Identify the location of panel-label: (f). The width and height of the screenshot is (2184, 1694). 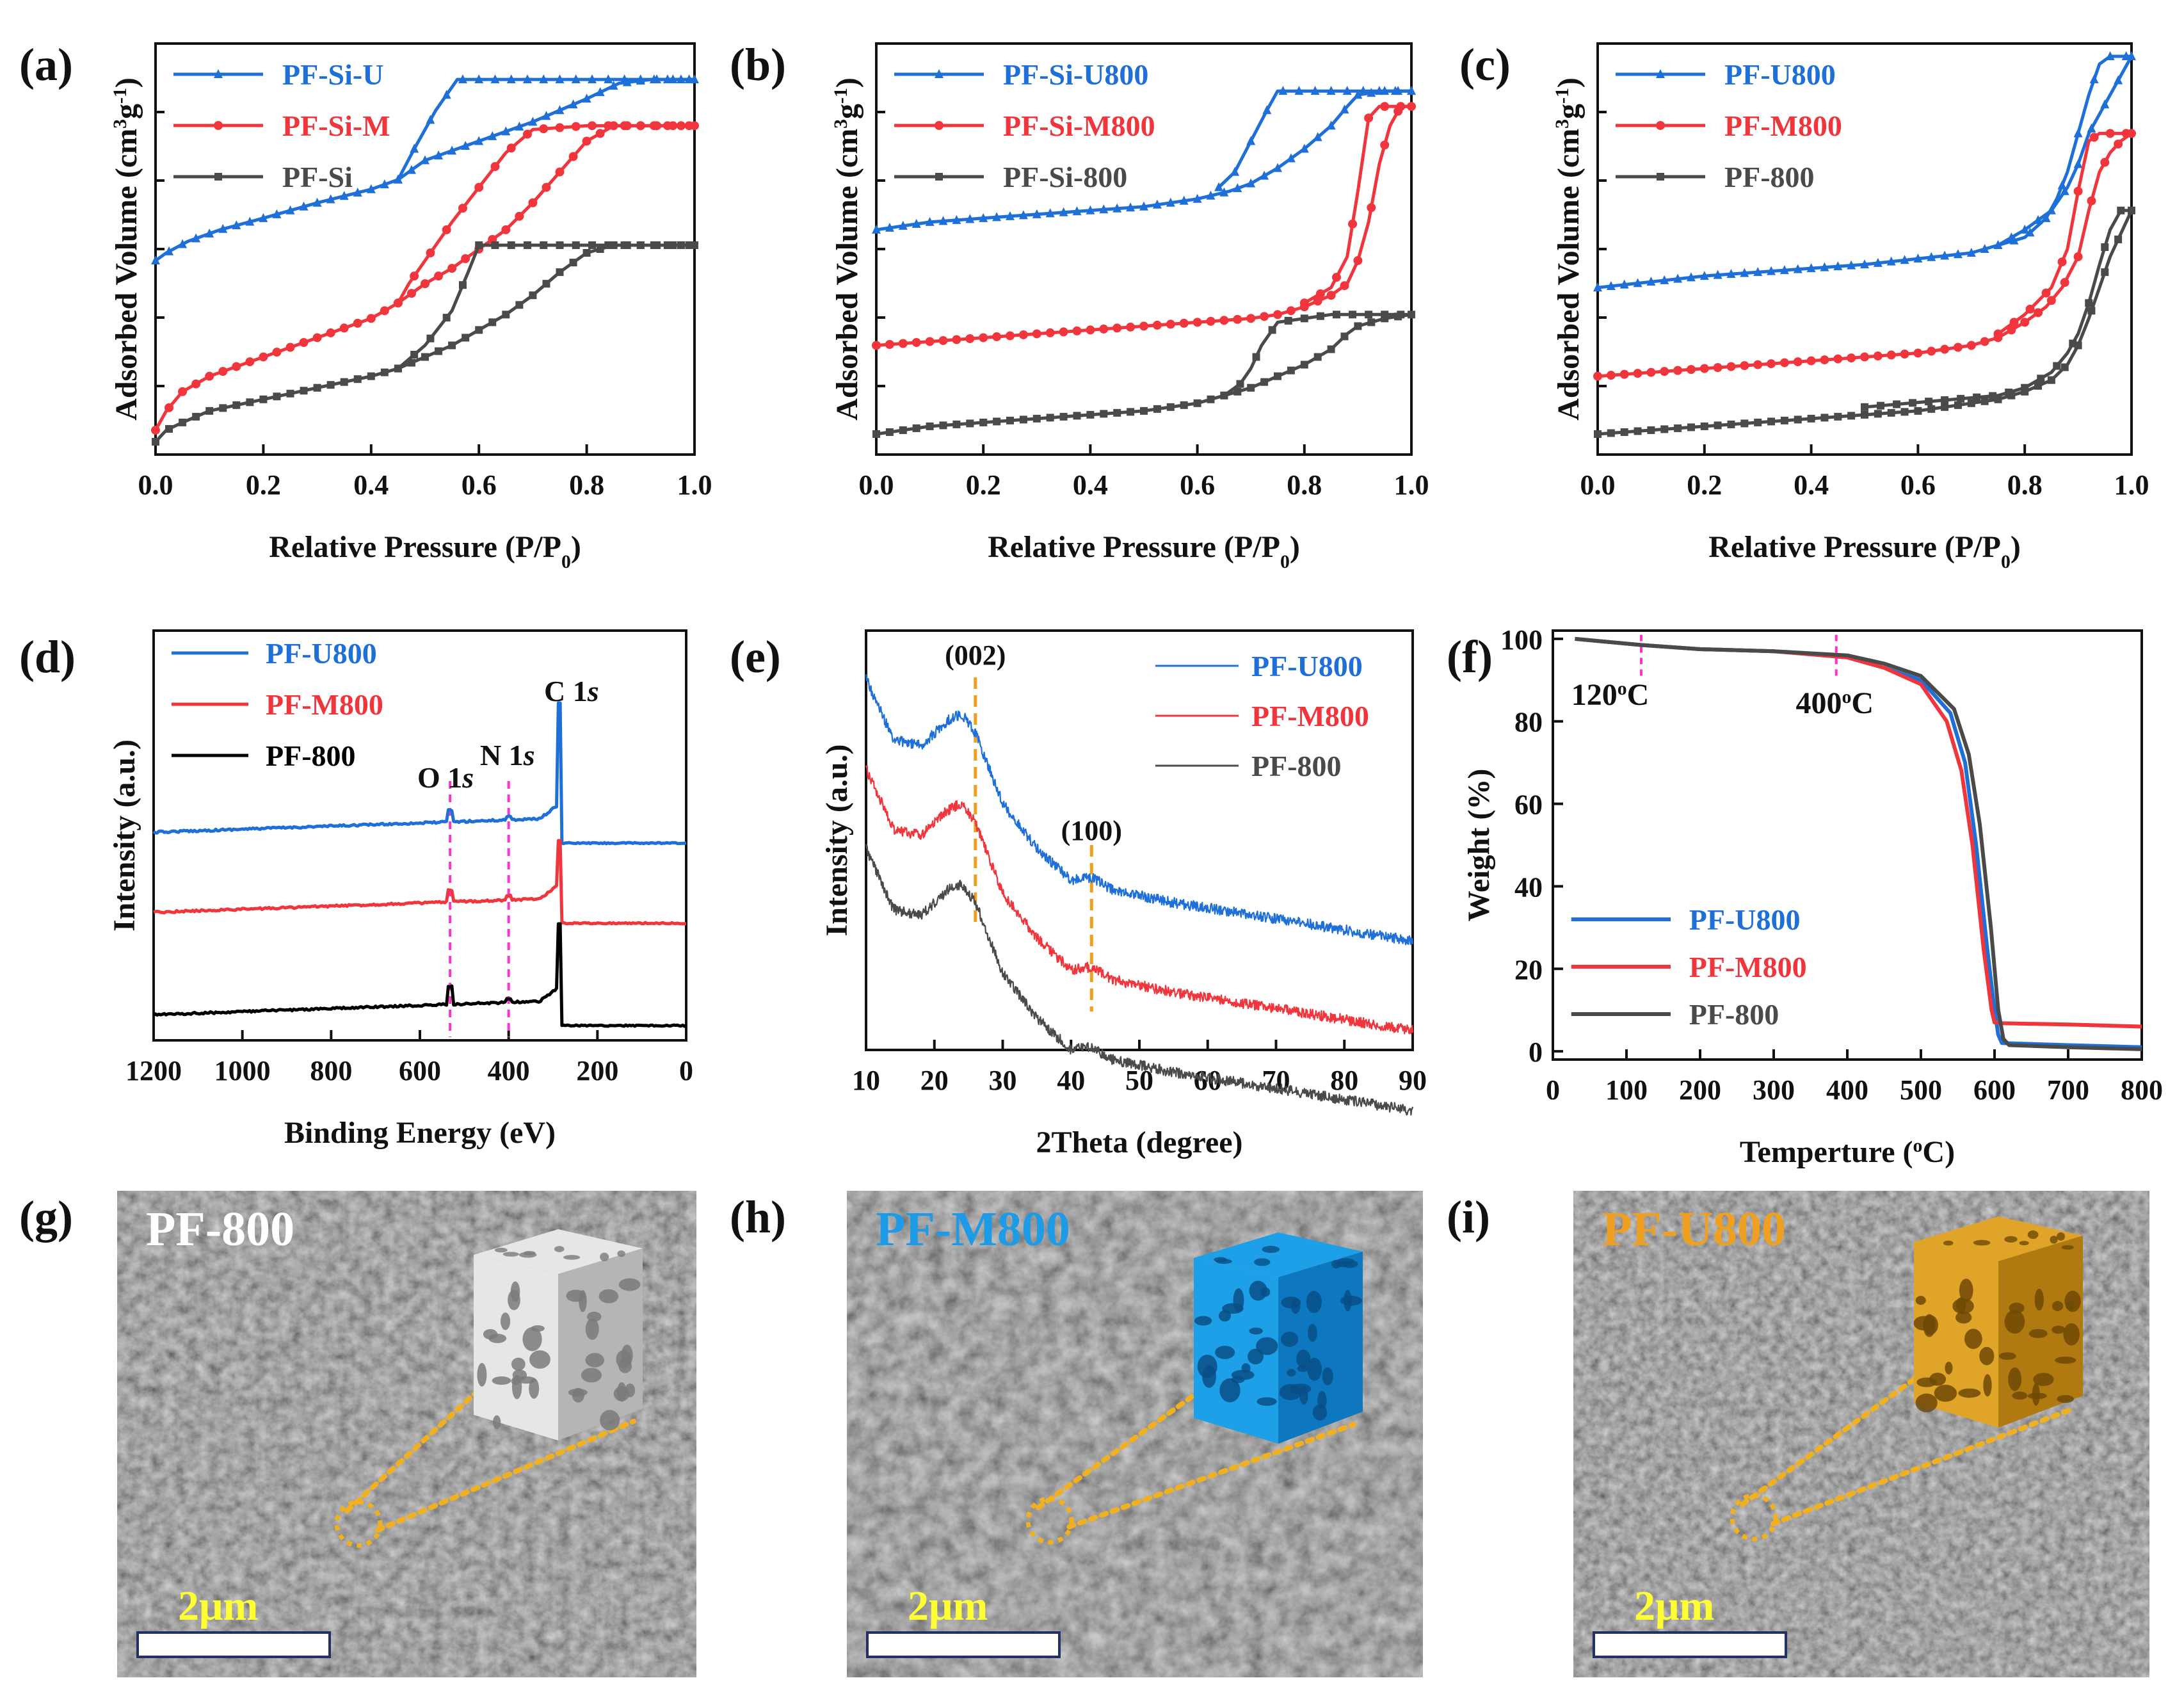
(1470, 656).